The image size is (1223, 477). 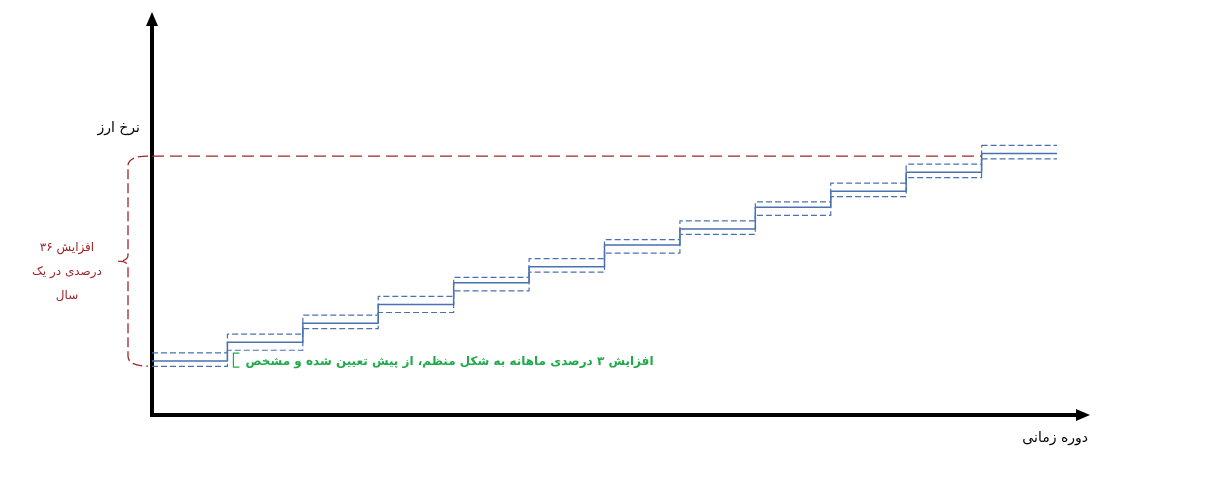 I want to click on annotation: افزایش ۳ درصدی ماهانه به شکل منظم، از پیش تعیین شده و مشخص, so click(x=449, y=362).